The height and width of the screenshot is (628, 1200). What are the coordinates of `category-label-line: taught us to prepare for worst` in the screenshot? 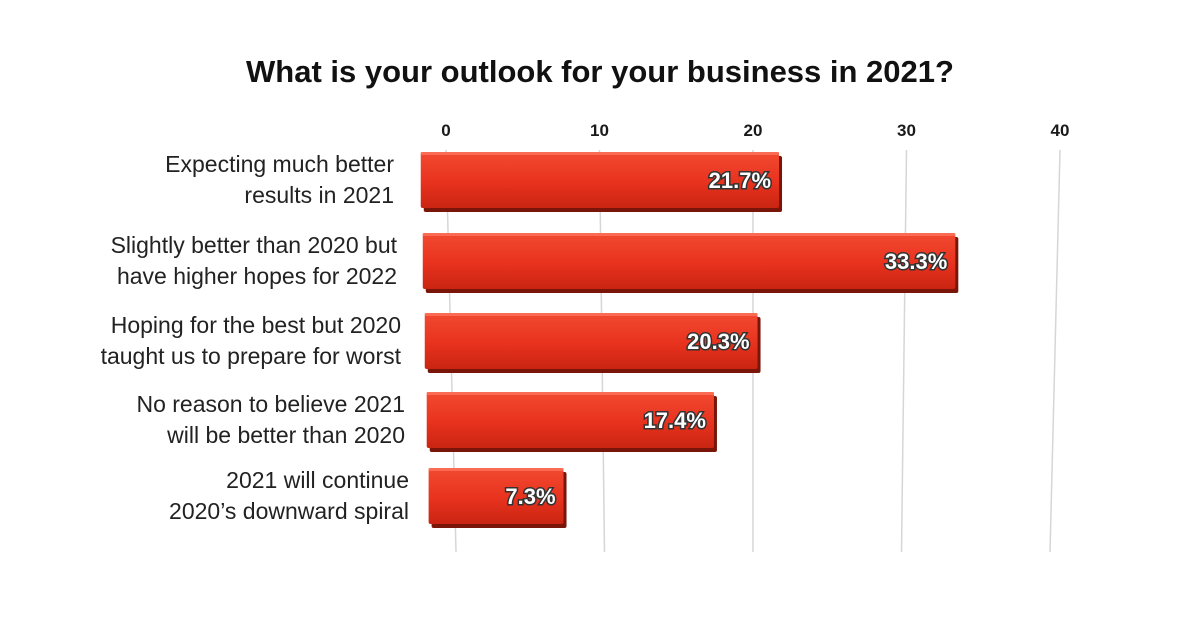 It's located at (251, 356).